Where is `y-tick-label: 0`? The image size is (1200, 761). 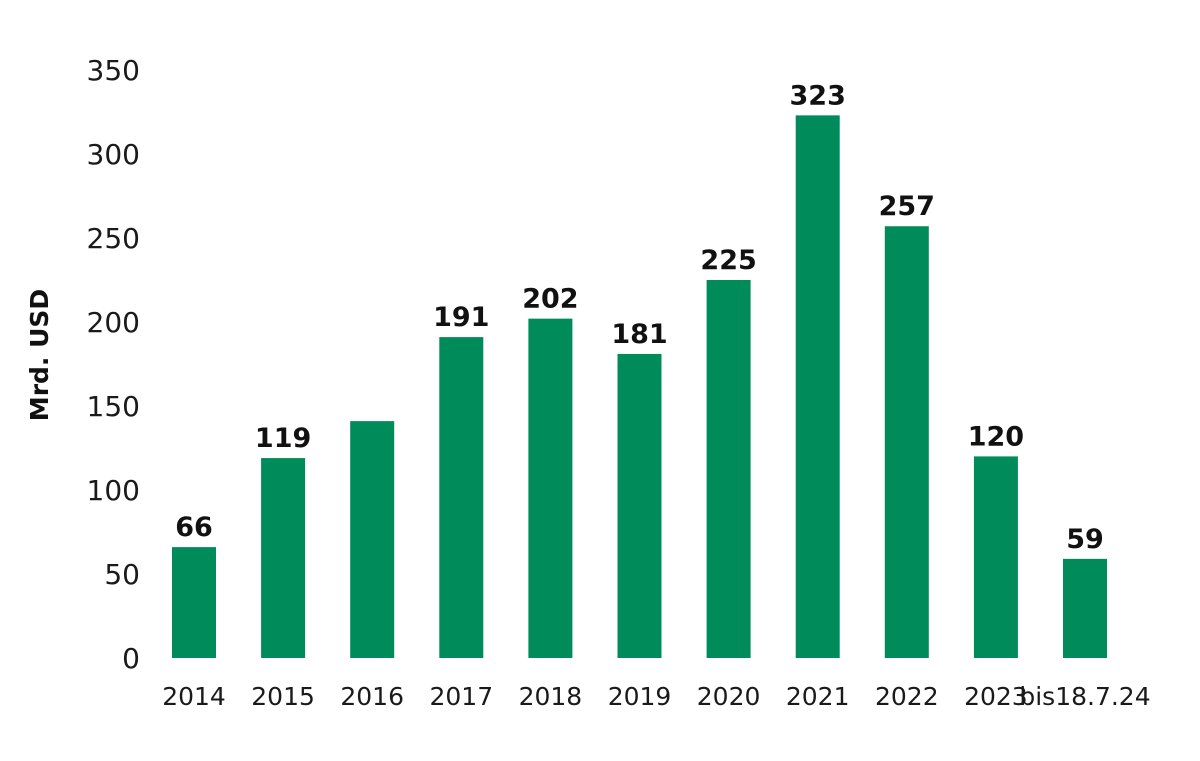
y-tick-label: 0 is located at coordinates (131, 658).